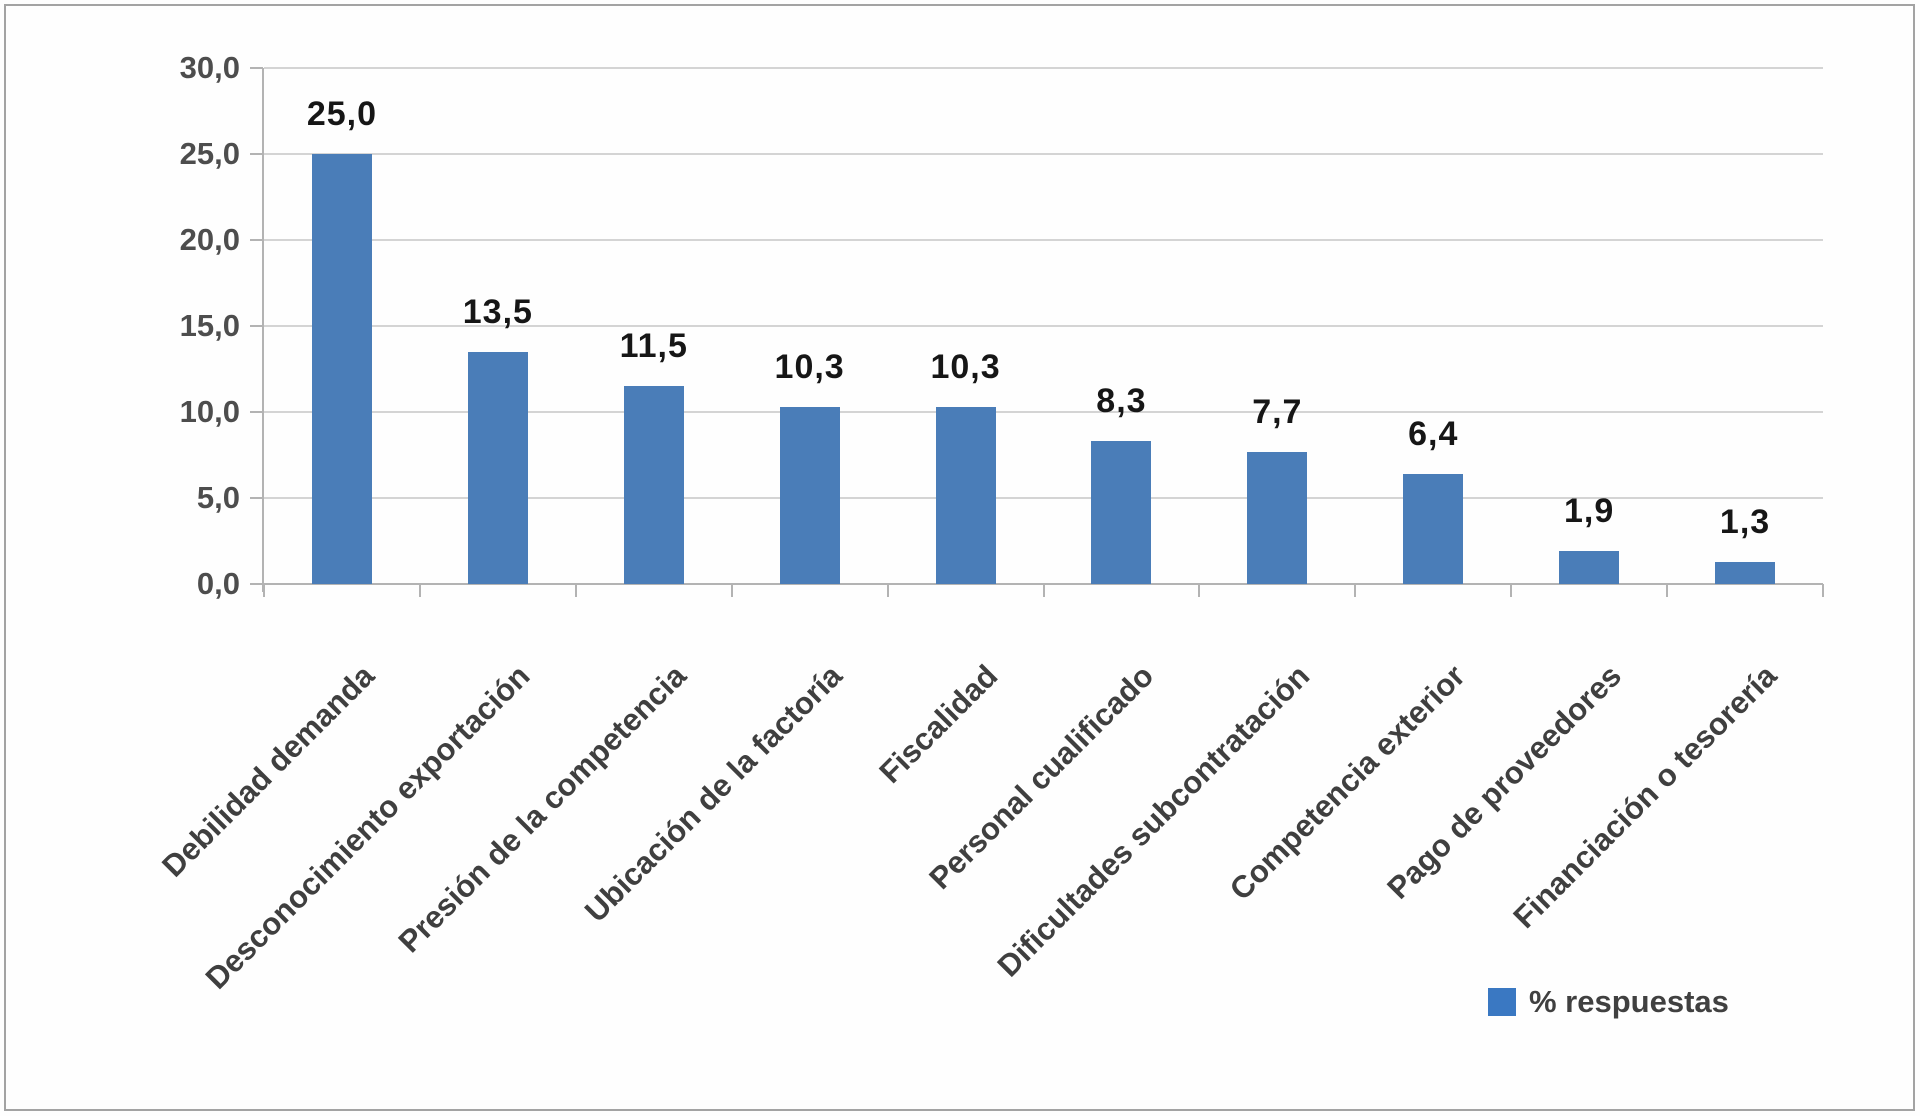 This screenshot has height=1116, width=1920. What do you see at coordinates (1121, 401) in the screenshot?
I see `bar-value-label: 8,3` at bounding box center [1121, 401].